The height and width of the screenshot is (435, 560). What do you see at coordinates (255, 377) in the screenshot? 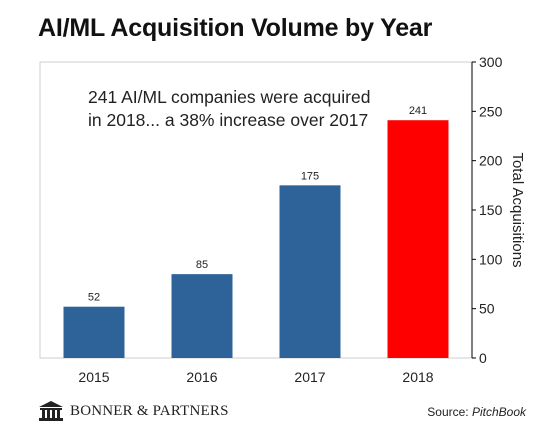
I see `x-tick-labels-group: 2015 2016 2017 2018` at bounding box center [255, 377].